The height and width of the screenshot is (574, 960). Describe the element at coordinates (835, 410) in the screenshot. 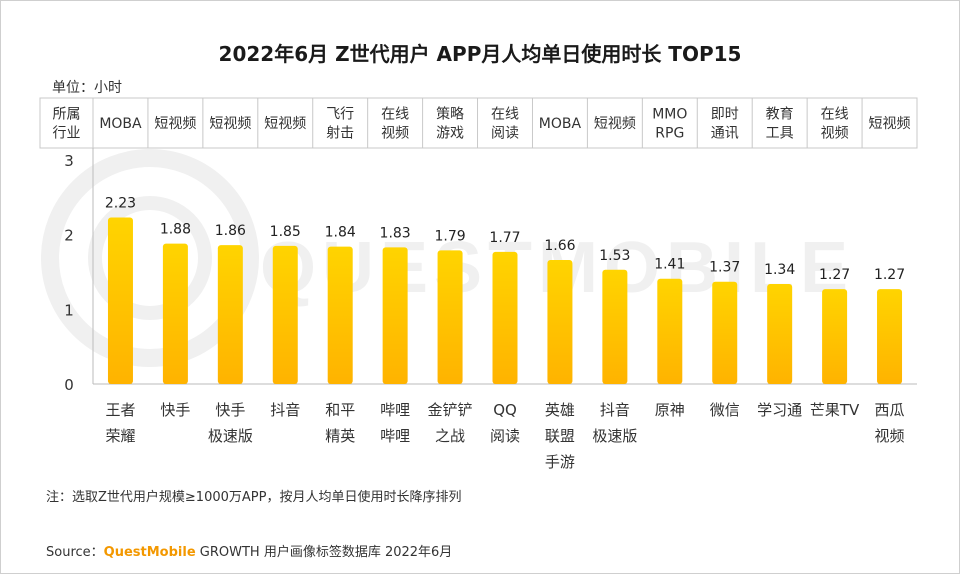

I see `x-tick-label: 芒果TV` at that location.